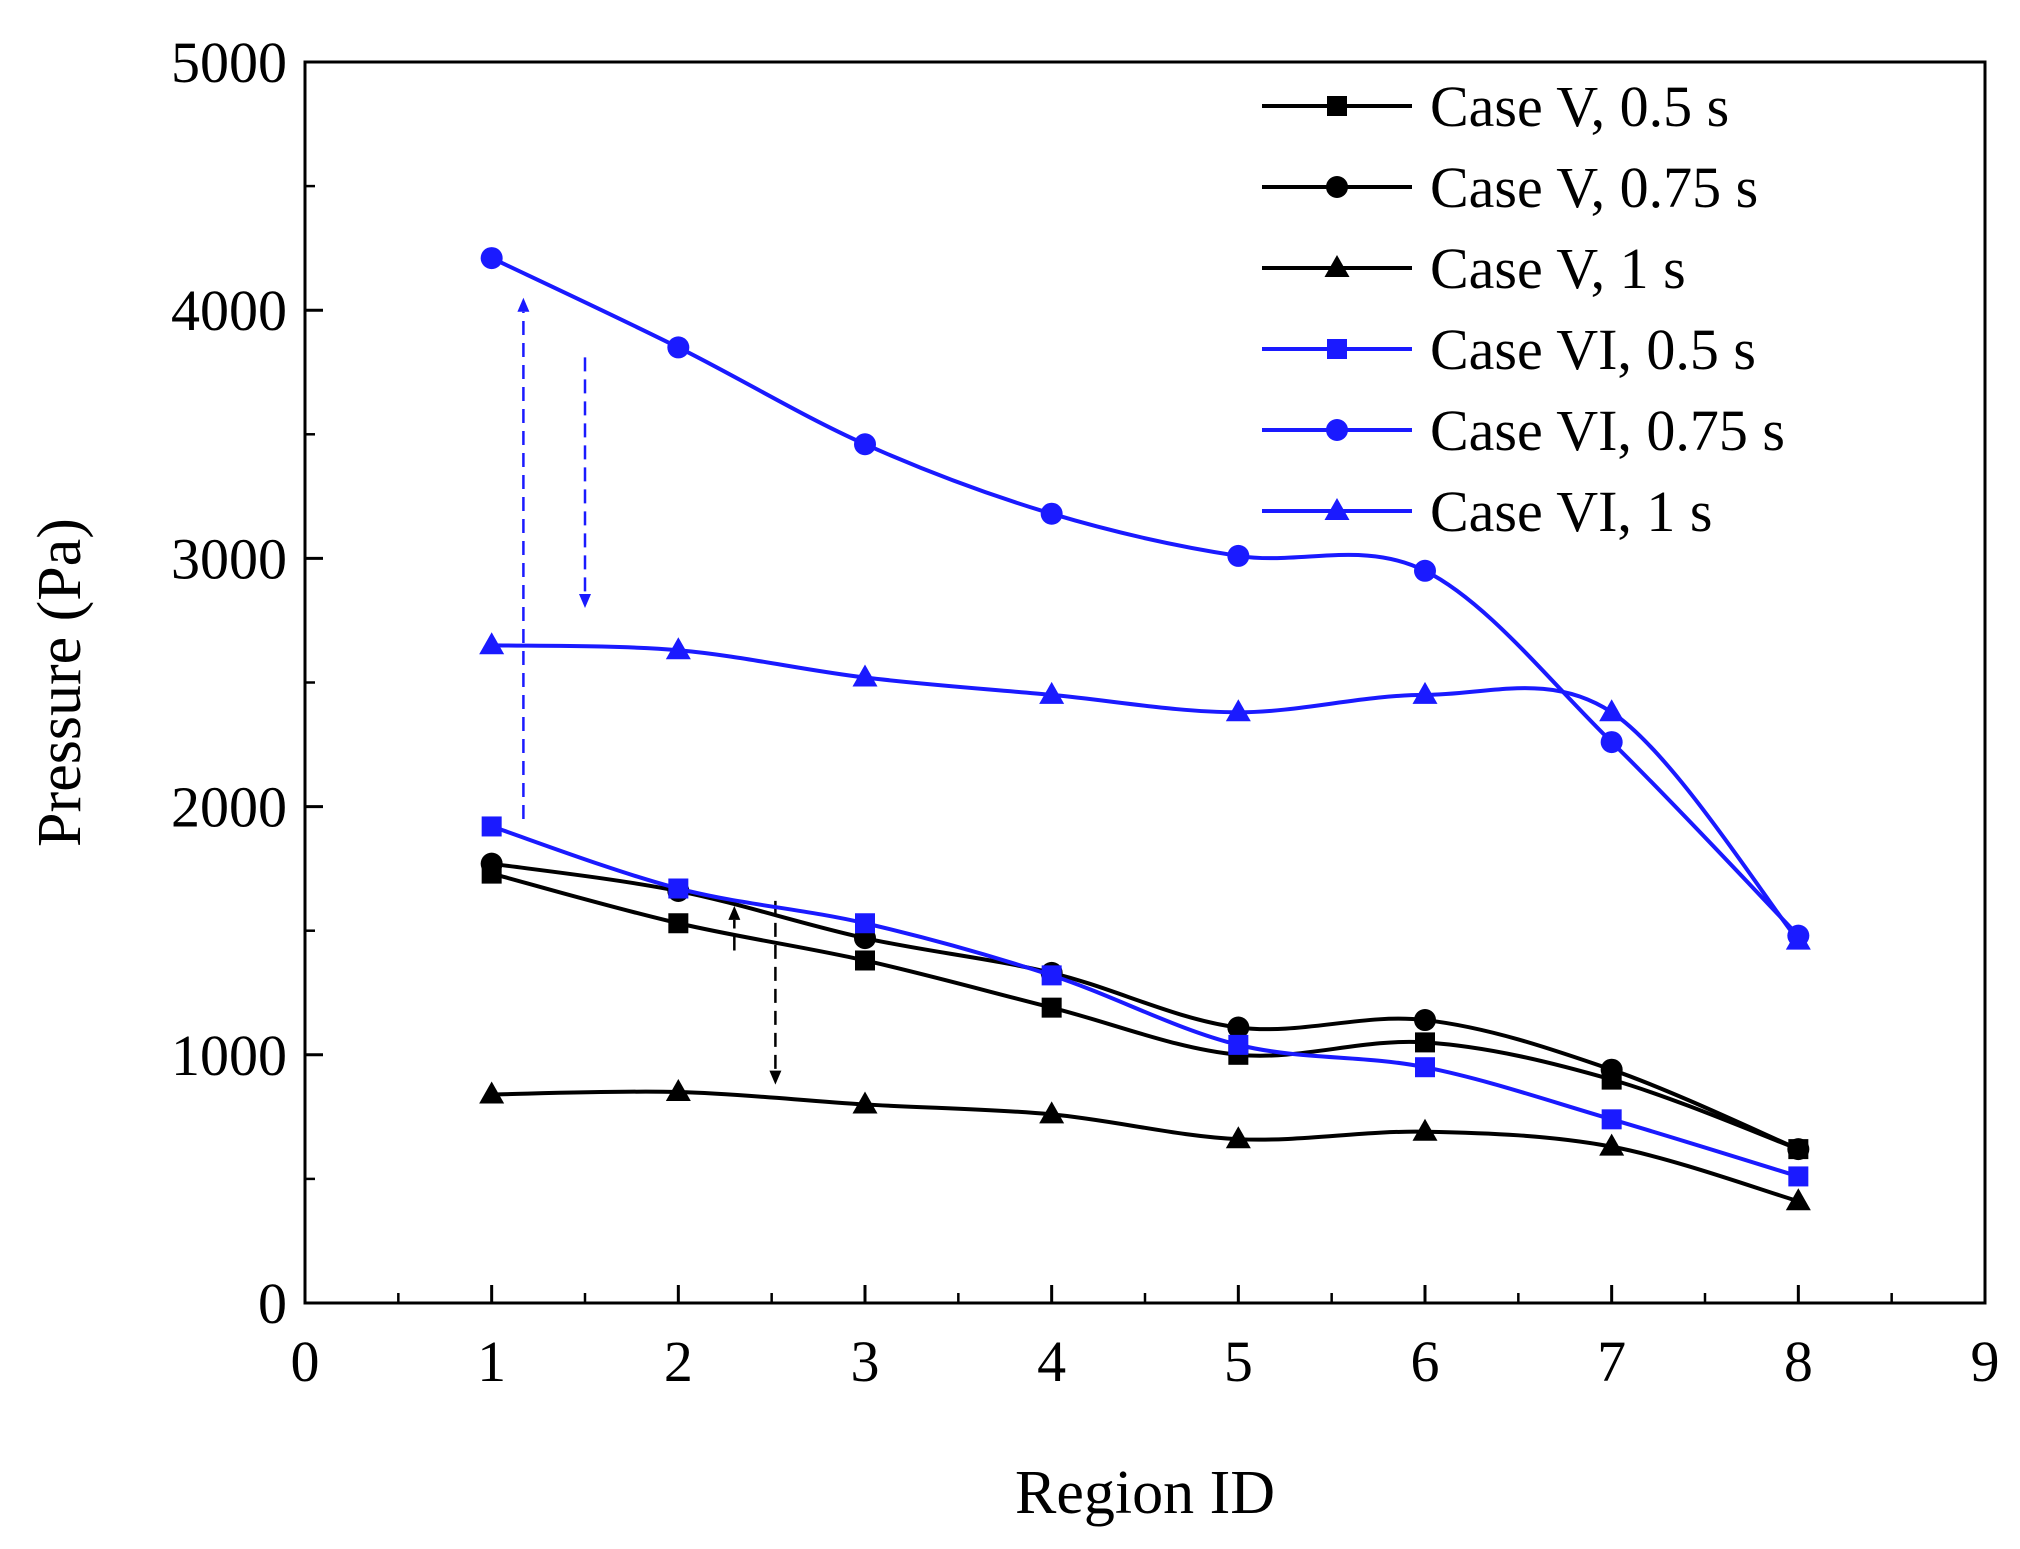  Describe the element at coordinates (229, 558) in the screenshot. I see `y-tick-label: 3000` at that location.